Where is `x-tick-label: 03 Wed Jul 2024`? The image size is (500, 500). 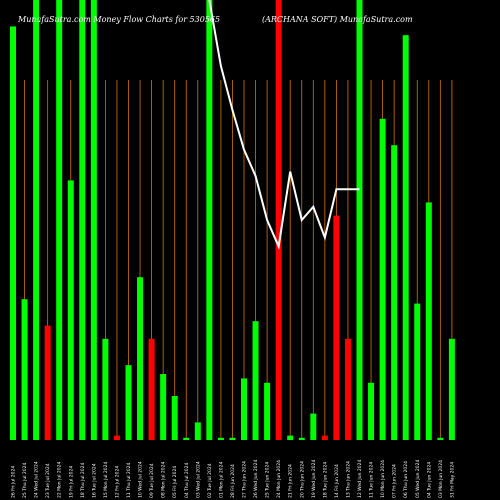 x-tick-label: 03 Wed Jul 2024 is located at coordinates (198, 479).